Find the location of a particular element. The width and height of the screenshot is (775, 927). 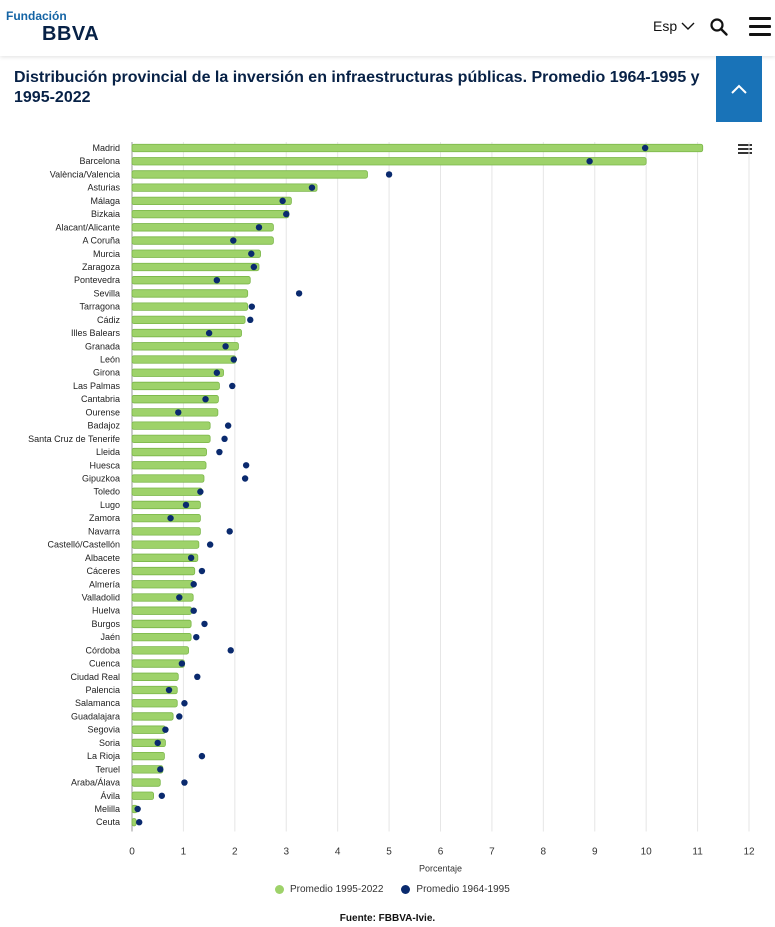

language-label: Esp is located at coordinates (665, 26).